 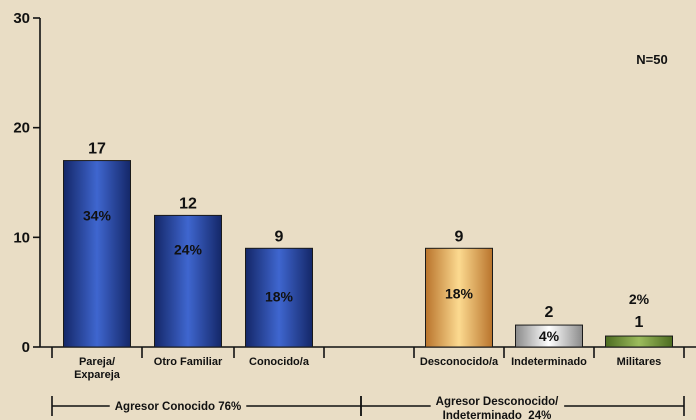 I want to click on group-label-line: Indeterminado 24%, so click(x=497, y=415).